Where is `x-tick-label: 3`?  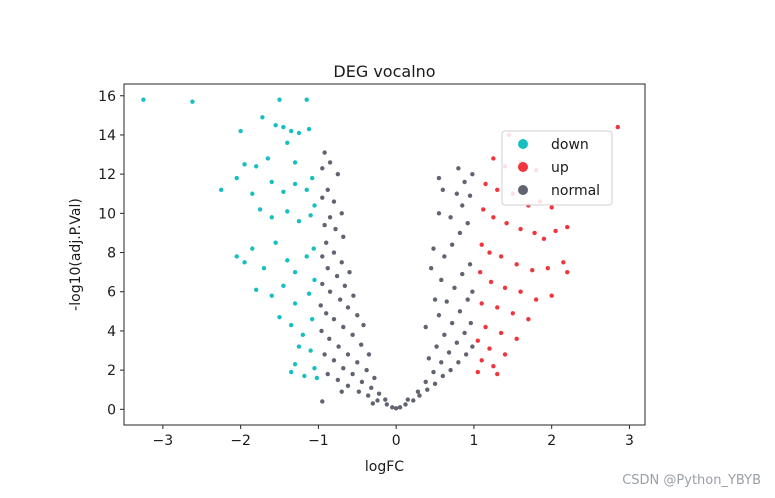 x-tick-label: 3 is located at coordinates (629, 441).